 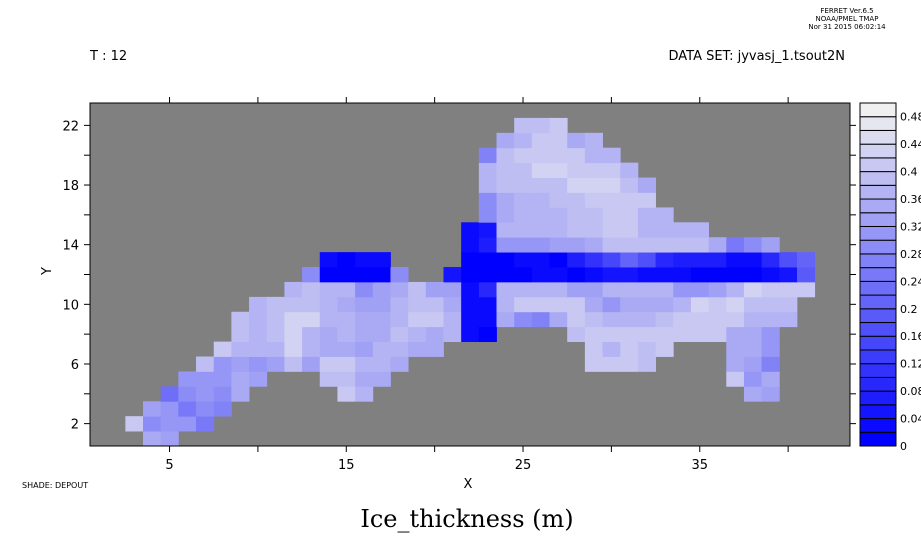 What do you see at coordinates (910, 419) in the screenshot?
I see `colorbar-label: 0.04` at bounding box center [910, 419].